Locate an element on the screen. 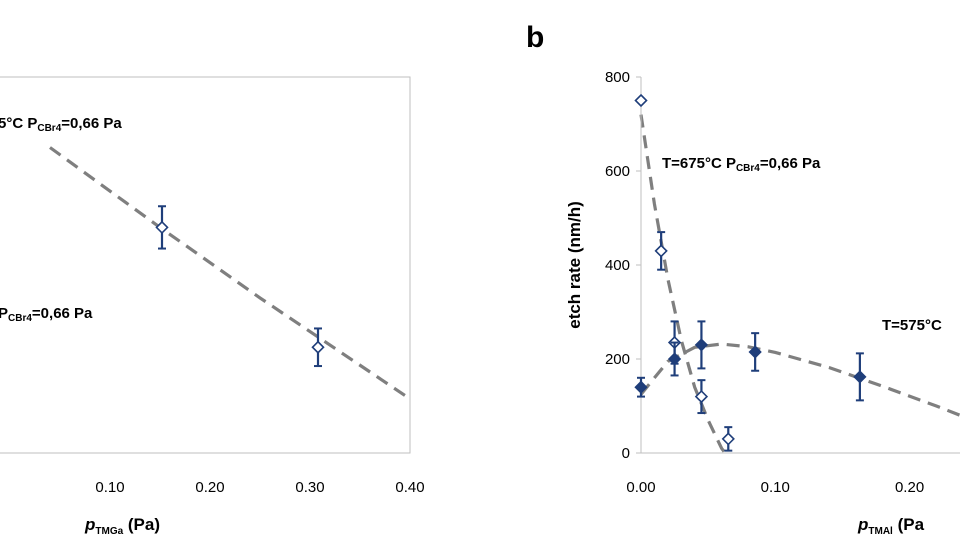 The width and height of the screenshot is (960, 540). panel-label-b: b is located at coordinates (535, 37).